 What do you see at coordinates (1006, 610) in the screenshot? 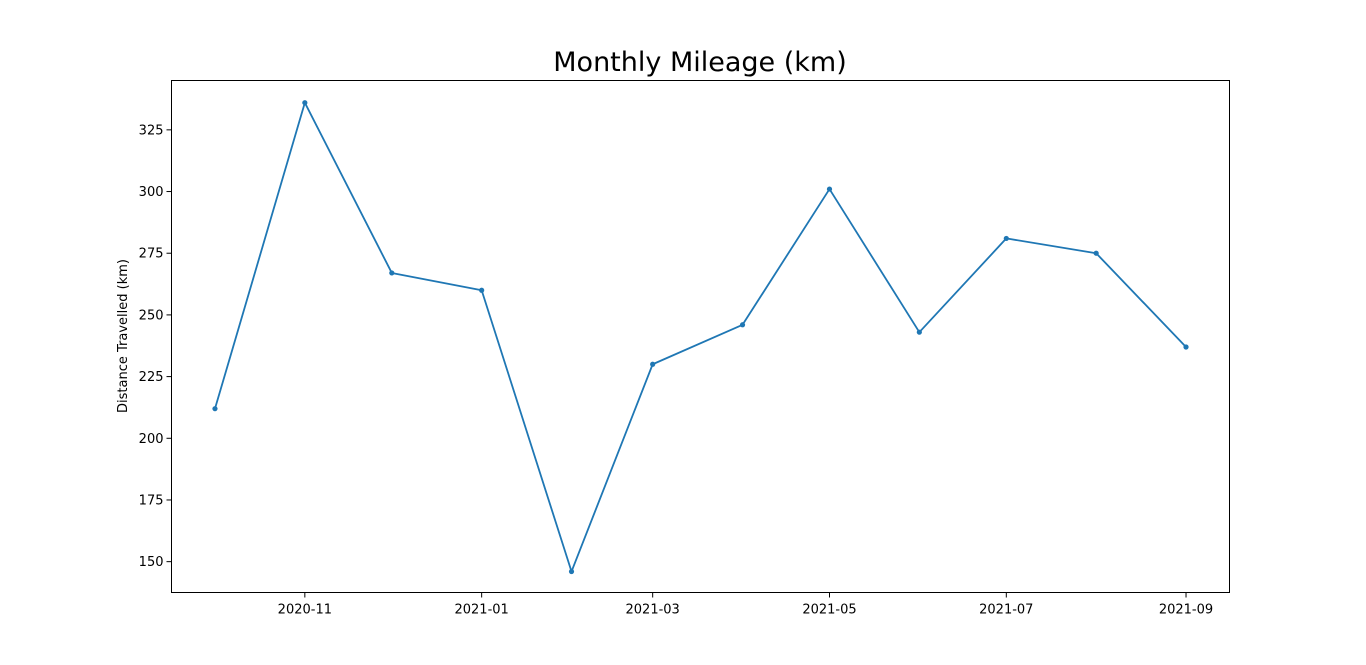
I see `x-tick-label: 2021-07` at bounding box center [1006, 610].